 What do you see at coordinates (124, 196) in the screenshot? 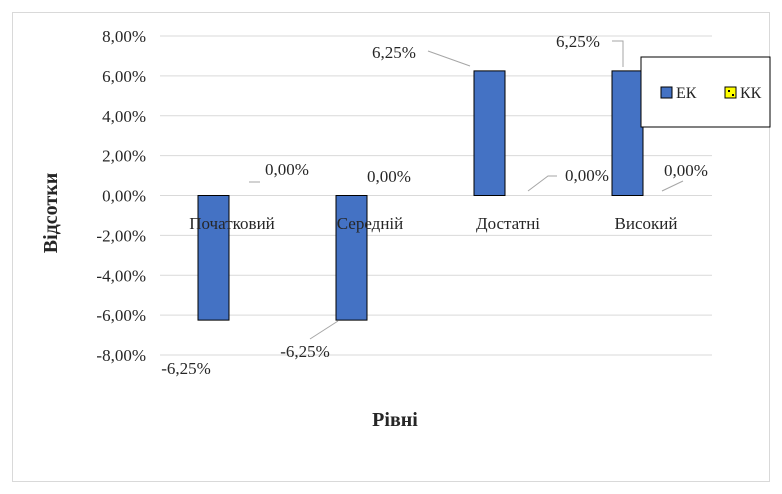
I see `y-tick-label: 0,00%` at bounding box center [124, 196].